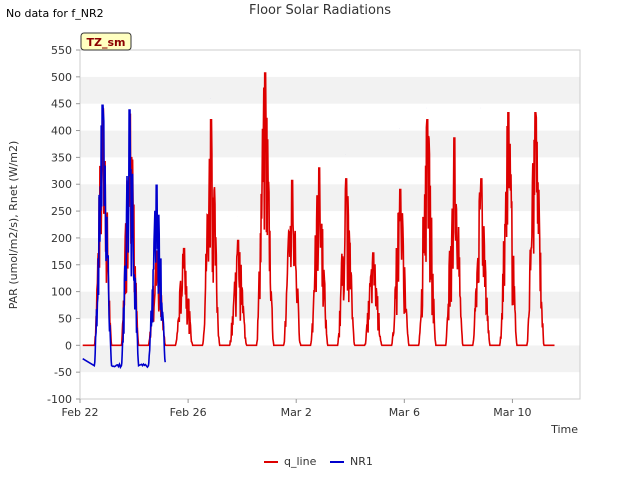 This screenshot has width=640, height=480. Describe the element at coordinates (320, 10) in the screenshot. I see `chart-title: Floor Solar Radiations` at that location.